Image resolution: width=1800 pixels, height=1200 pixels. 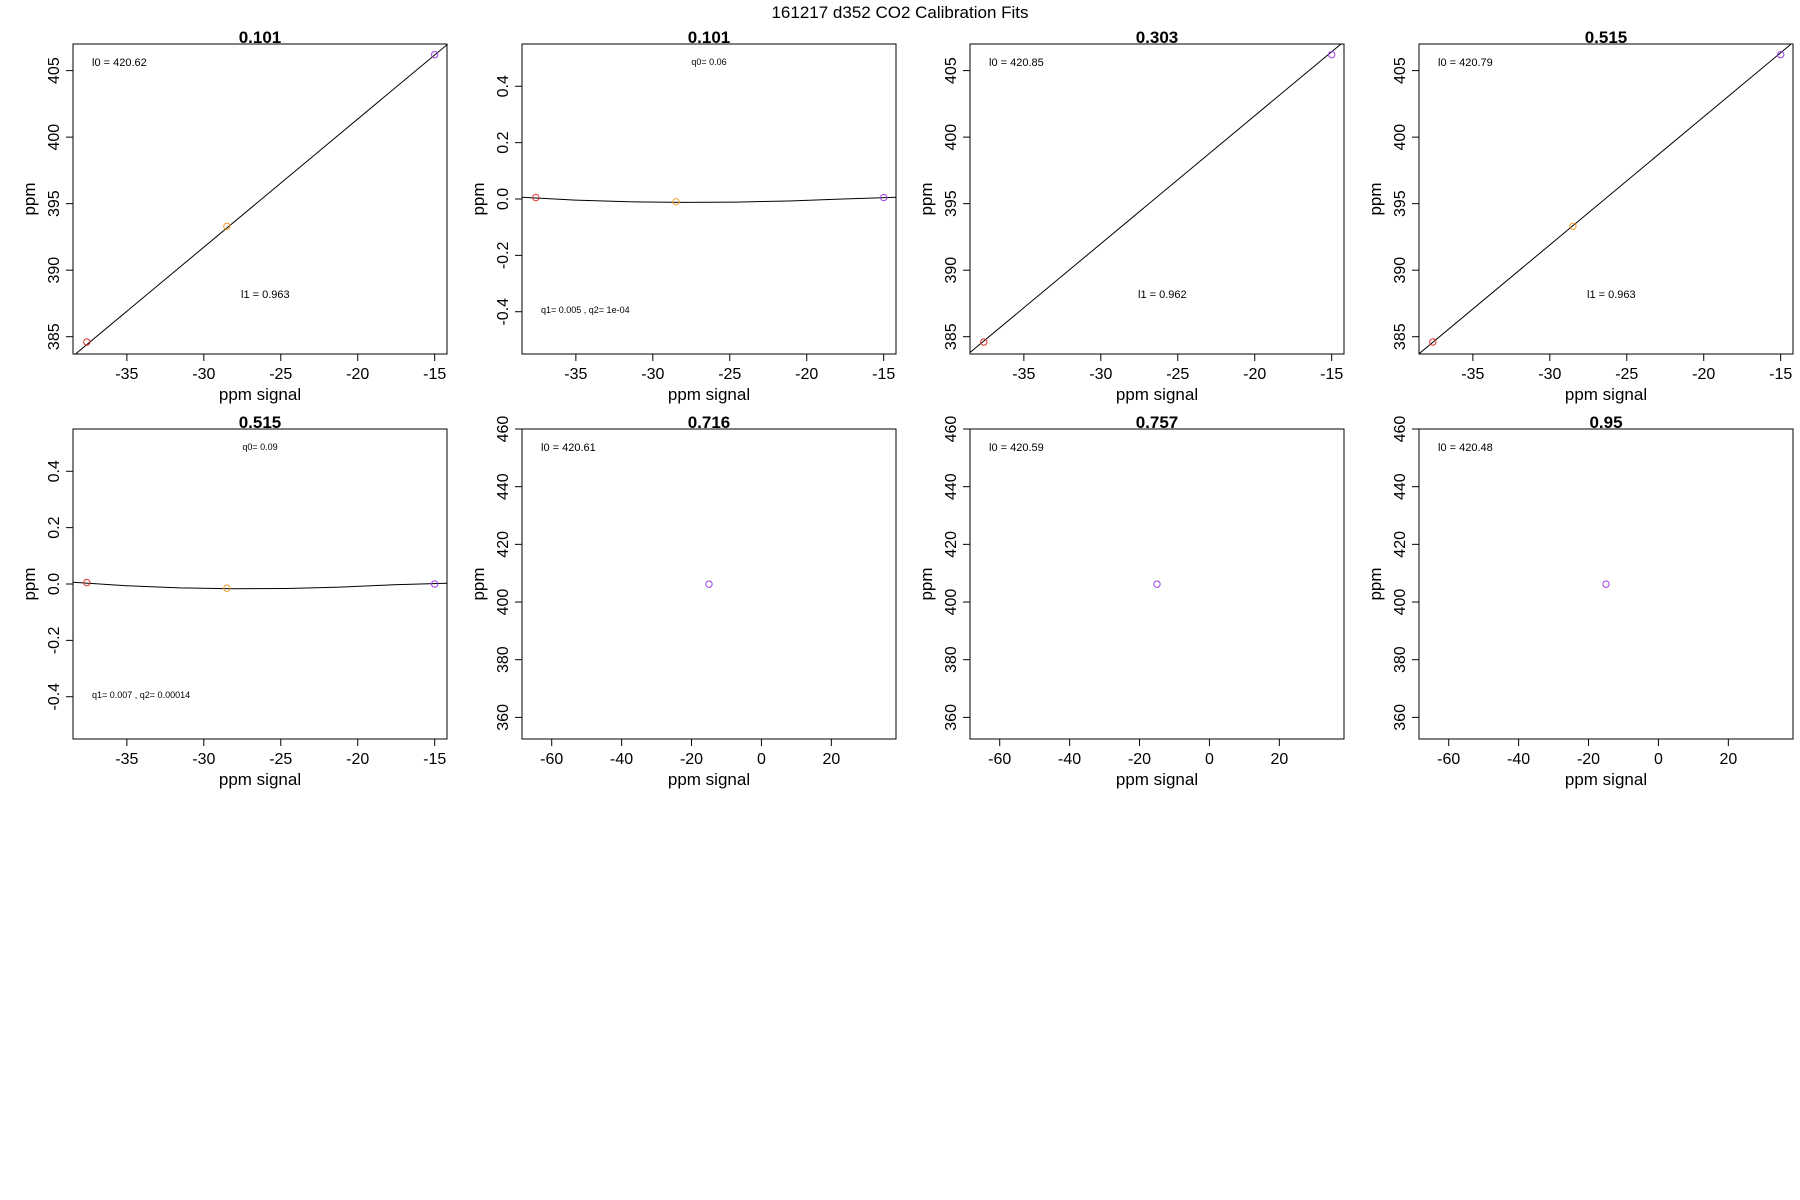 What do you see at coordinates (1162, 295) in the screenshot?
I see `fit-annotation: l1 = 0.962` at bounding box center [1162, 295].